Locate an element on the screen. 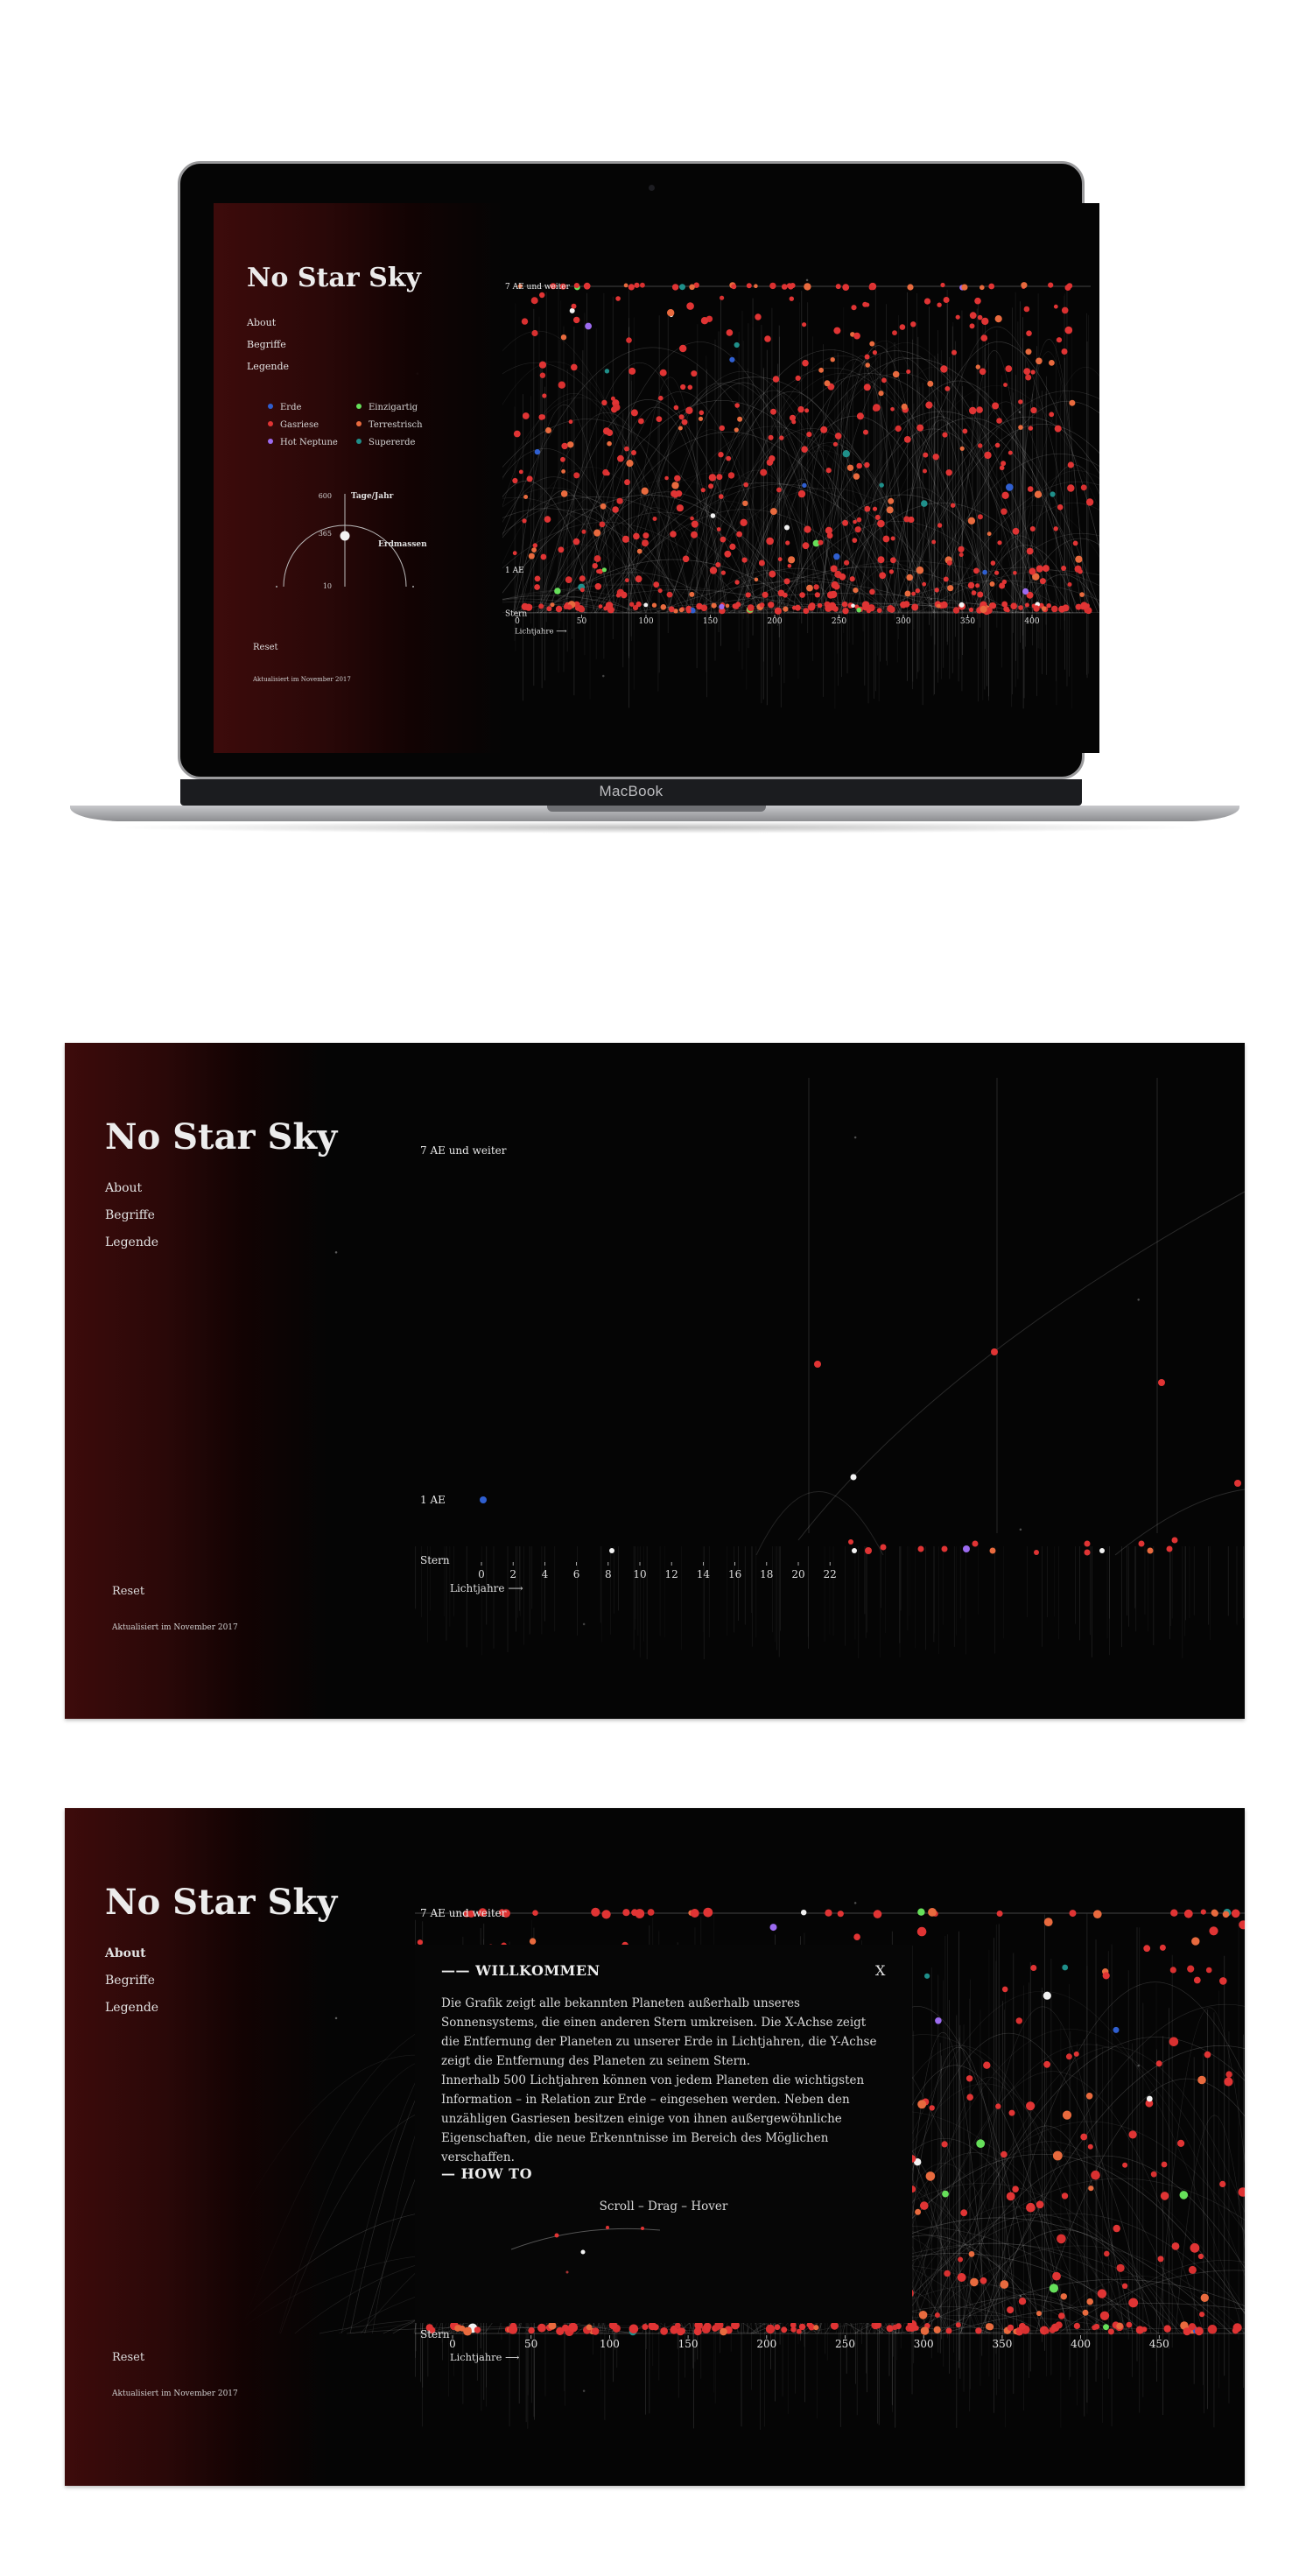 The width and height of the screenshot is (1313, 2576). reset-button: Reset is located at coordinates (128, 1591).